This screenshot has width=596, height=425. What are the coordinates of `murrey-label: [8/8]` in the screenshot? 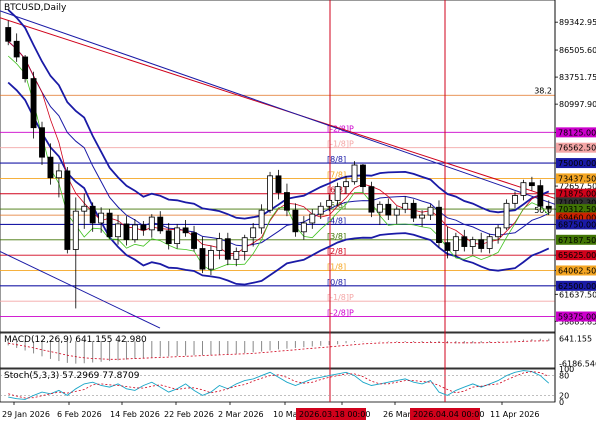 It's located at (336, 159).